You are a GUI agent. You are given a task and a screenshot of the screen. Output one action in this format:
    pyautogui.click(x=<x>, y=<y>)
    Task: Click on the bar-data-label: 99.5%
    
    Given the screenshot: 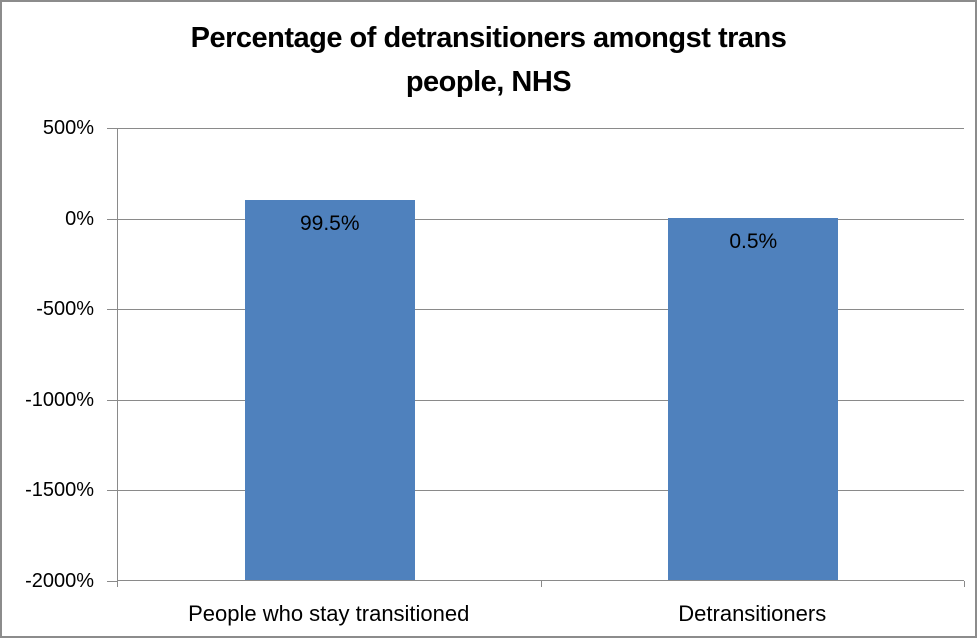 What is the action you would take?
    pyautogui.click(x=329, y=223)
    